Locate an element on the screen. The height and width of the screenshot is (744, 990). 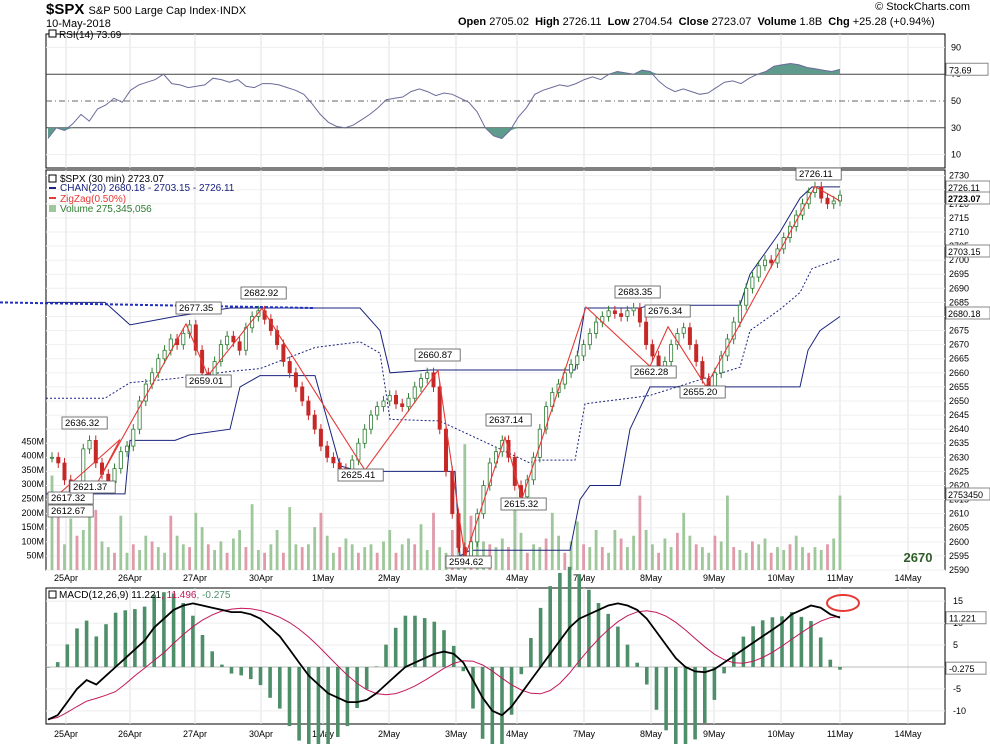
x-label-bottom-7: 4May is located at coordinates (517, 734).